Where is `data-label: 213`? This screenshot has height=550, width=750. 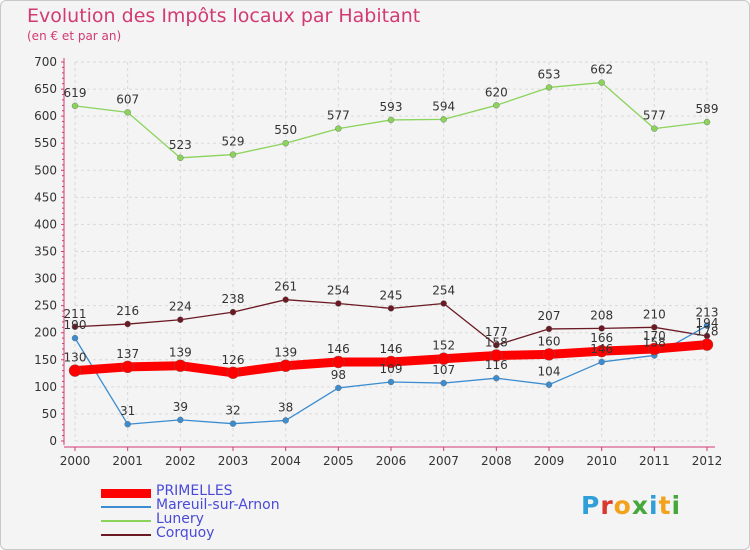
data-label: 213 is located at coordinates (707, 313).